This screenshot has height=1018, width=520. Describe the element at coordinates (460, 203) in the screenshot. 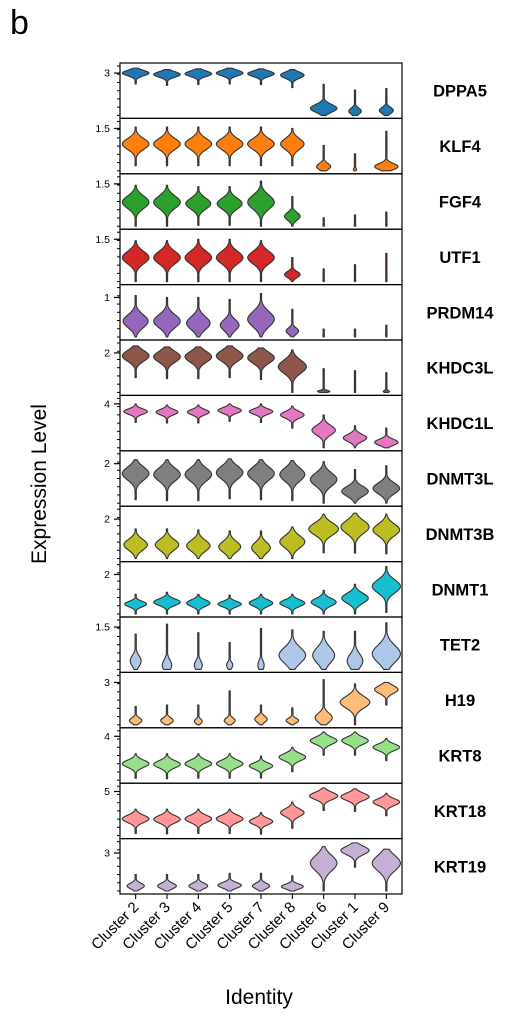

I see `gene-label-fgf4: FGF4` at that location.